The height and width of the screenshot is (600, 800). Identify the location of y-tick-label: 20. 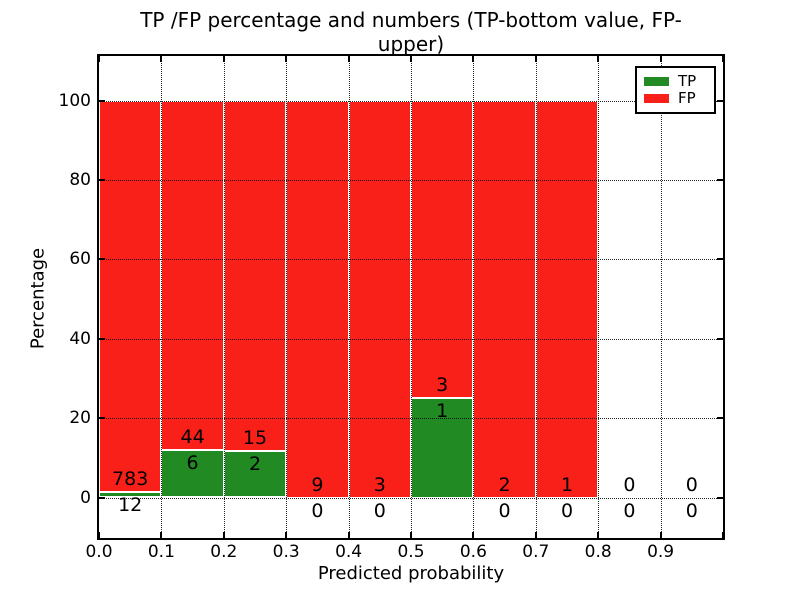
(80, 418).